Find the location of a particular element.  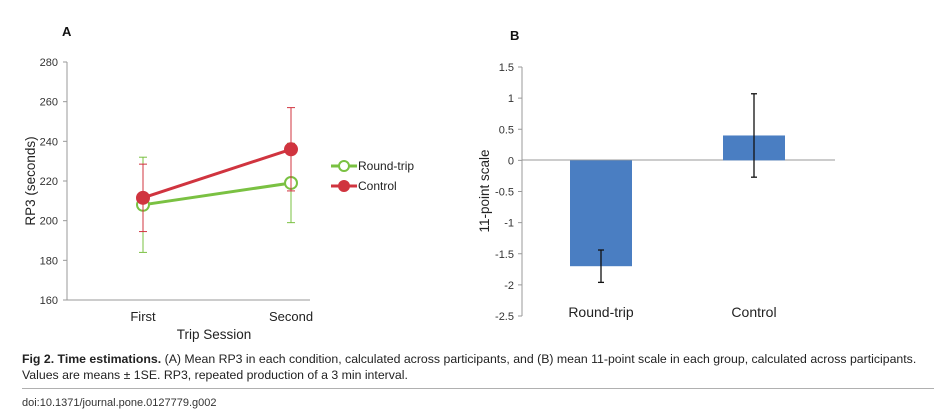

panel-a-label: A is located at coordinates (67, 31).